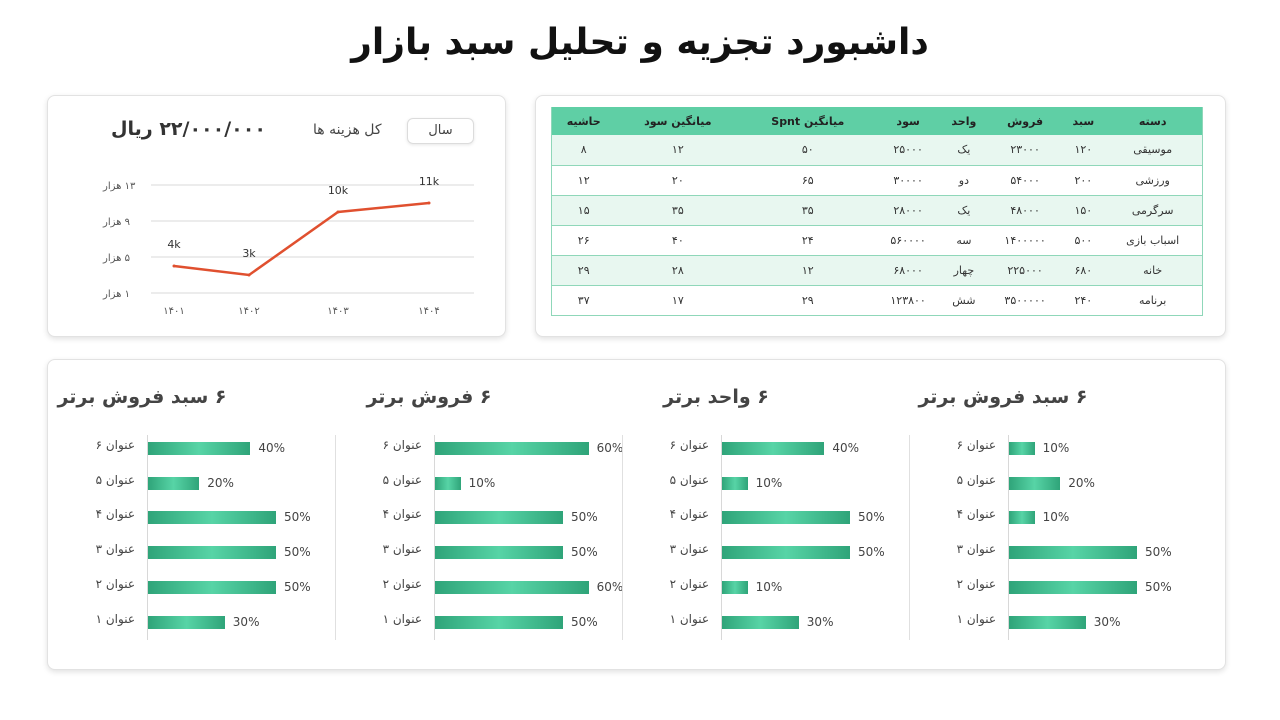 The height and width of the screenshot is (720, 1280). I want to click on year-select: سال, so click(440, 131).